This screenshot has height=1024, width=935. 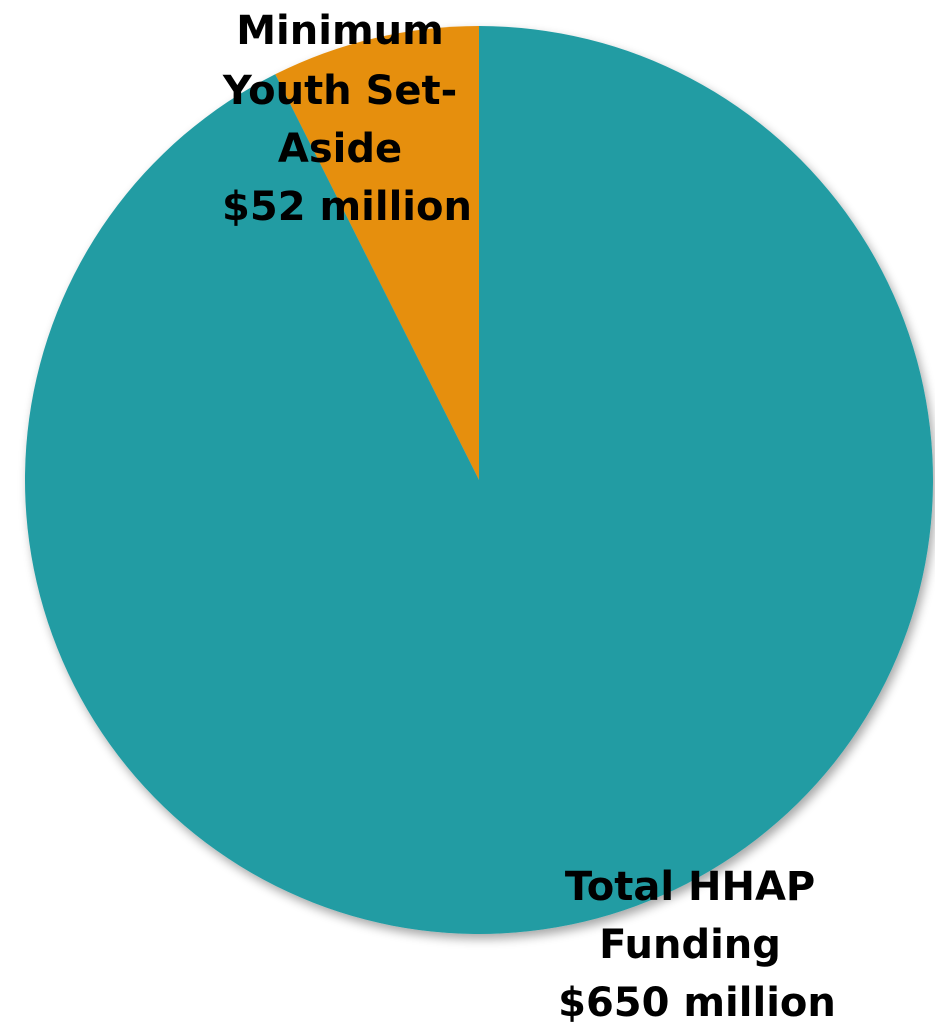 What do you see at coordinates (340, 31) in the screenshot?
I see `slice-label-line: Minimum` at bounding box center [340, 31].